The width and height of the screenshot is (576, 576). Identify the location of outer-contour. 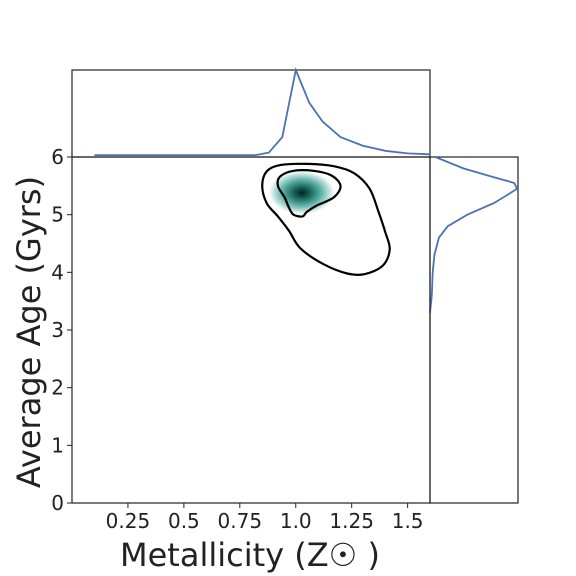
(326, 219).